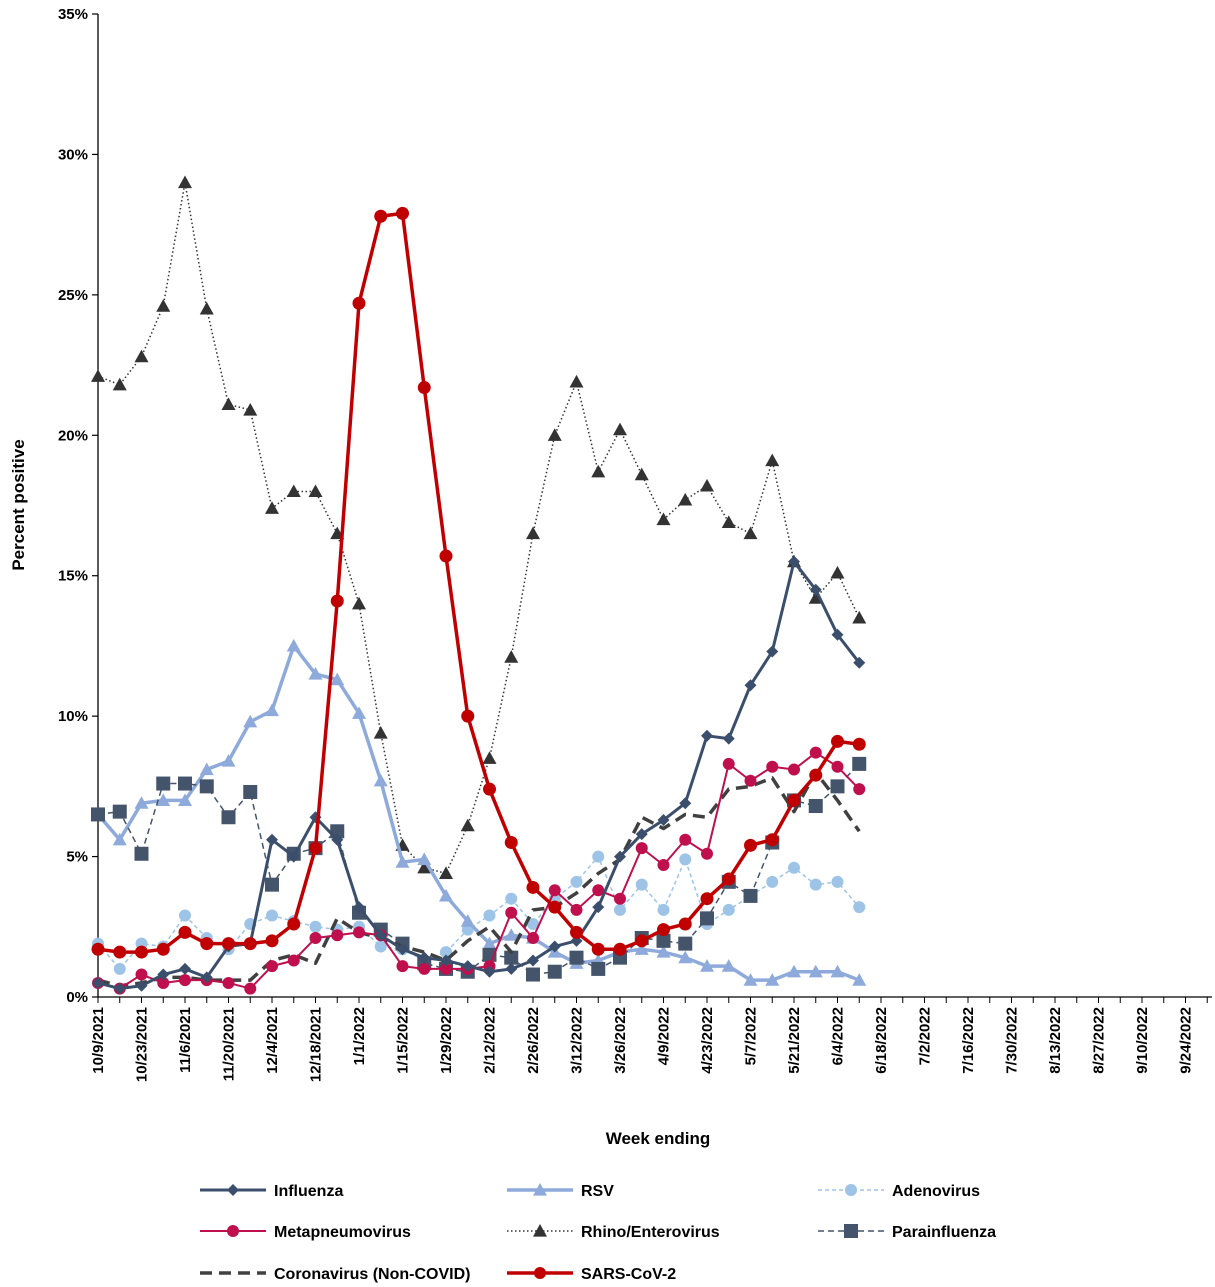  Describe the element at coordinates (479, 912) in the screenshot. I see `series-adenovirus` at that location.